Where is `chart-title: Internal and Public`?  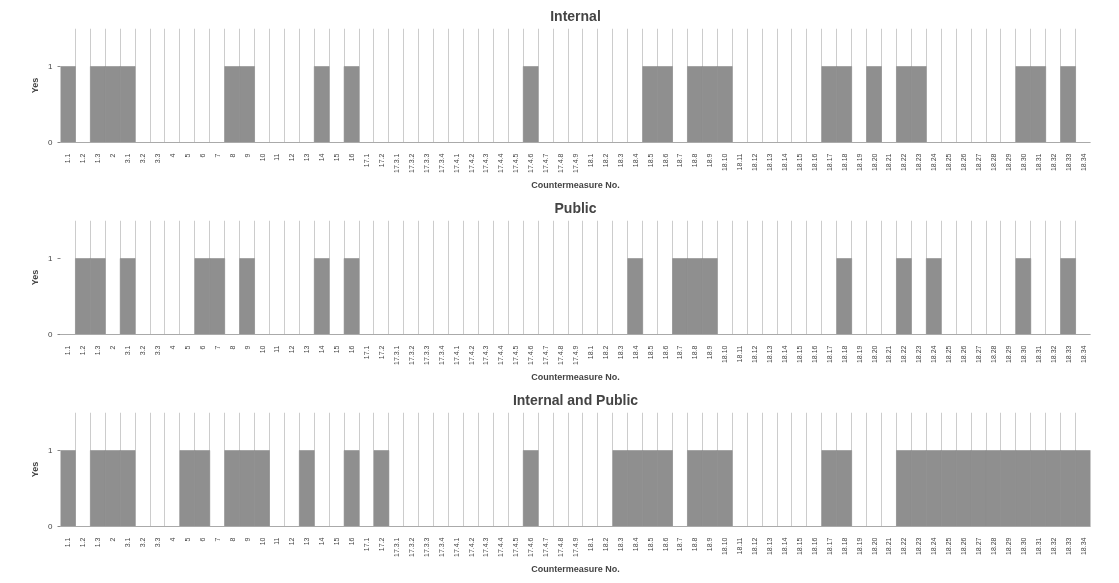 chart-title: Internal and Public is located at coordinates (575, 399).